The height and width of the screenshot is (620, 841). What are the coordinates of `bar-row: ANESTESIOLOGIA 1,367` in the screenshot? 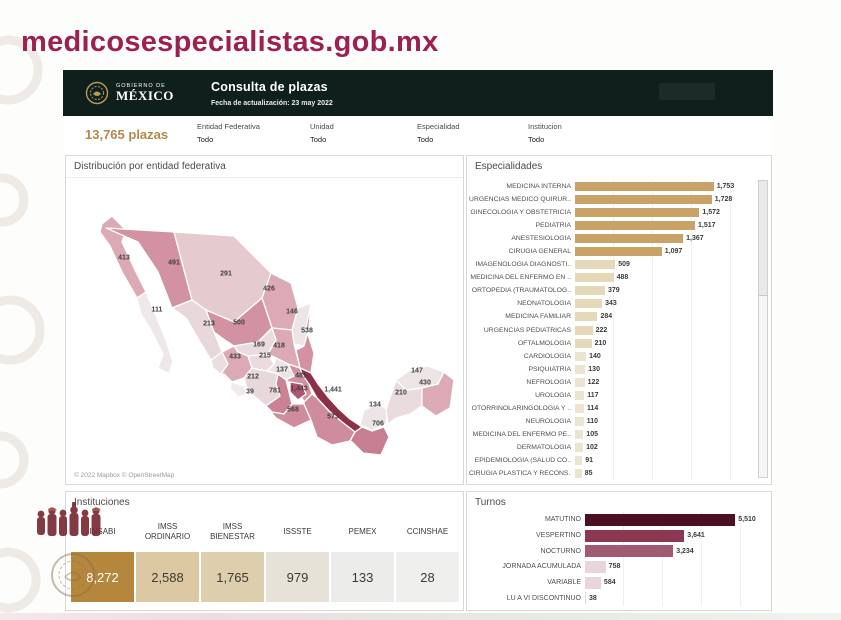 It's located at (613, 239).